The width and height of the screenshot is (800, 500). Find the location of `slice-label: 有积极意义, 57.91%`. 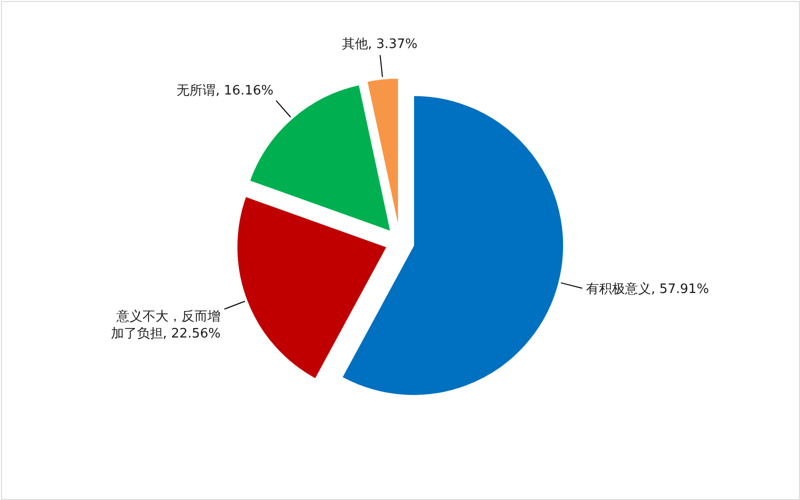

slice-label: 有积极意义, 57.91% is located at coordinates (647, 290).